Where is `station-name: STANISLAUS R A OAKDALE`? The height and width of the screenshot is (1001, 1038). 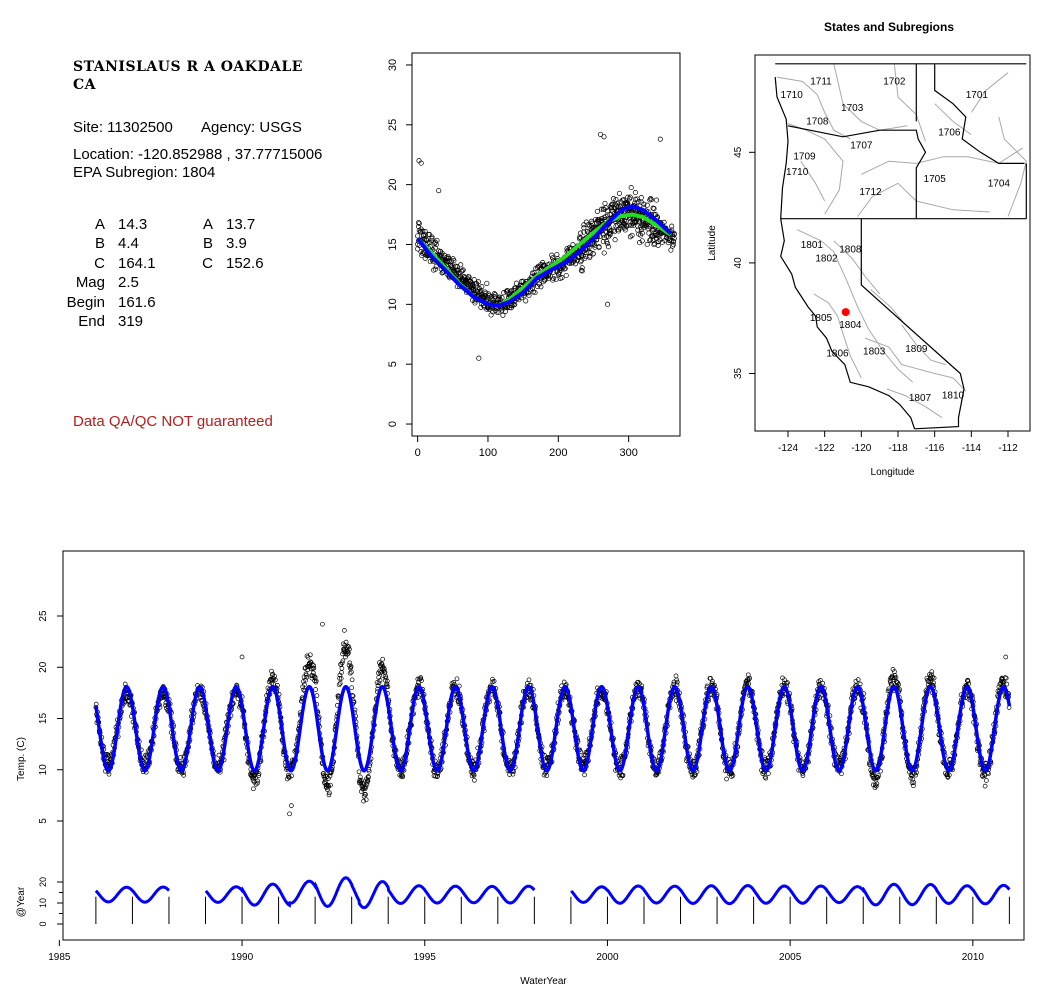 station-name: STANISLAUS R A OAKDALE is located at coordinates (188, 67).